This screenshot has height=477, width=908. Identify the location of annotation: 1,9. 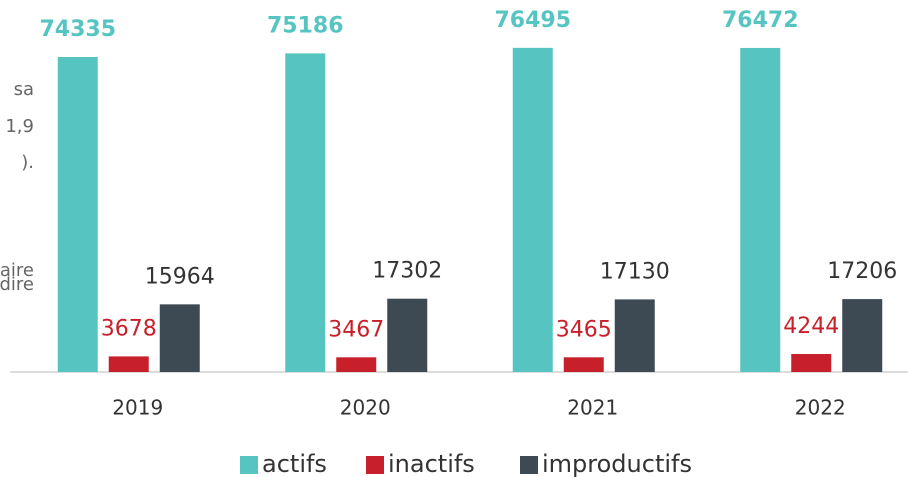
(19, 126).